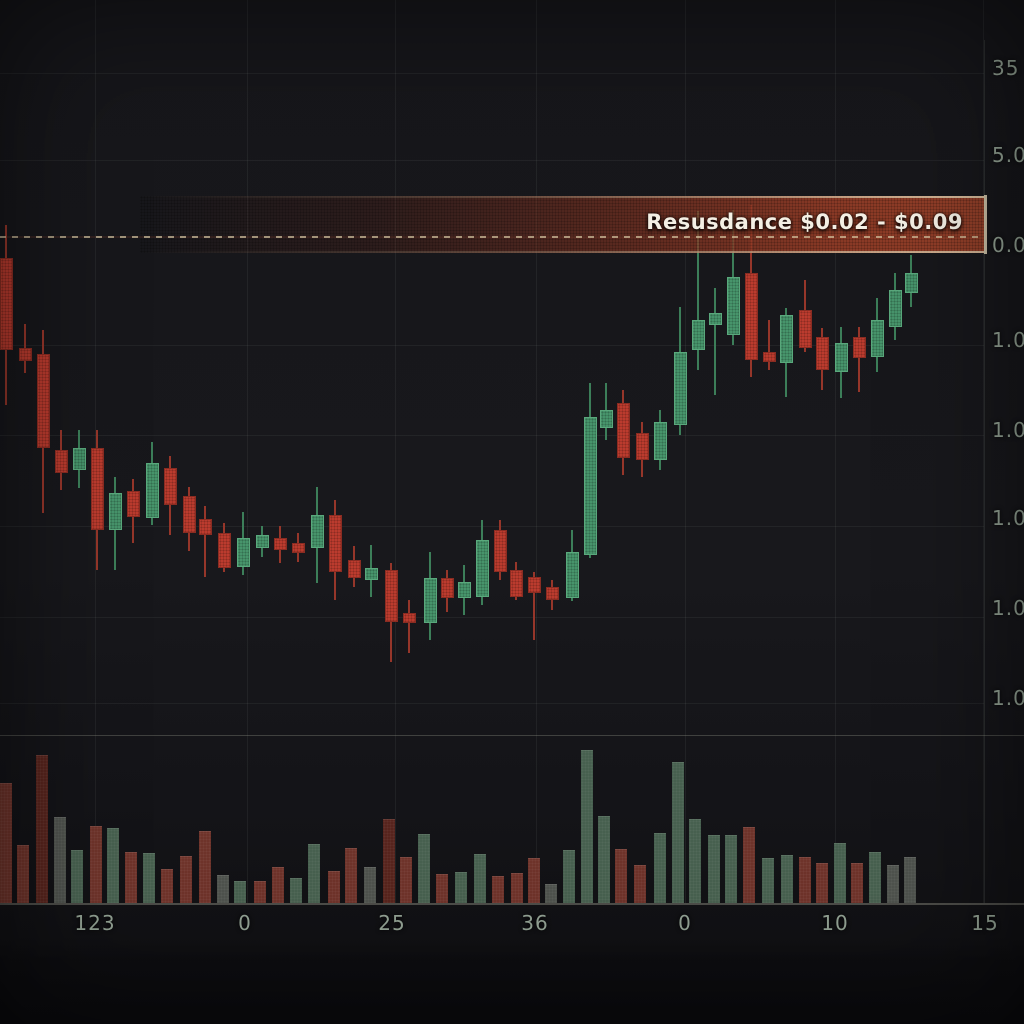 Image resolution: width=1024 pixels, height=1024 pixels. I want to click on x-axis-tick-label: 0, so click(245, 923).